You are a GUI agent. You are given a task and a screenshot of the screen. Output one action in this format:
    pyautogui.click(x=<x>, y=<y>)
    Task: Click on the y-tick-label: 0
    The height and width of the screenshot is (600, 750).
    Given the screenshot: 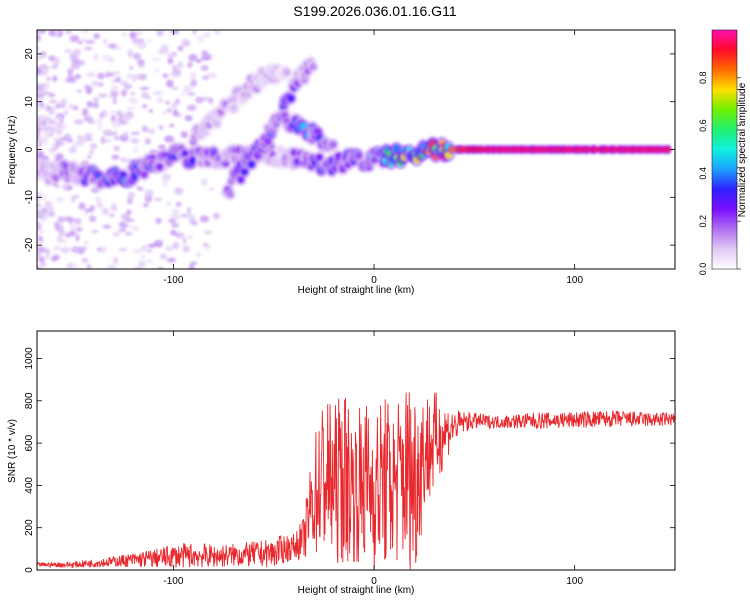 What is the action you would take?
    pyautogui.click(x=29, y=570)
    